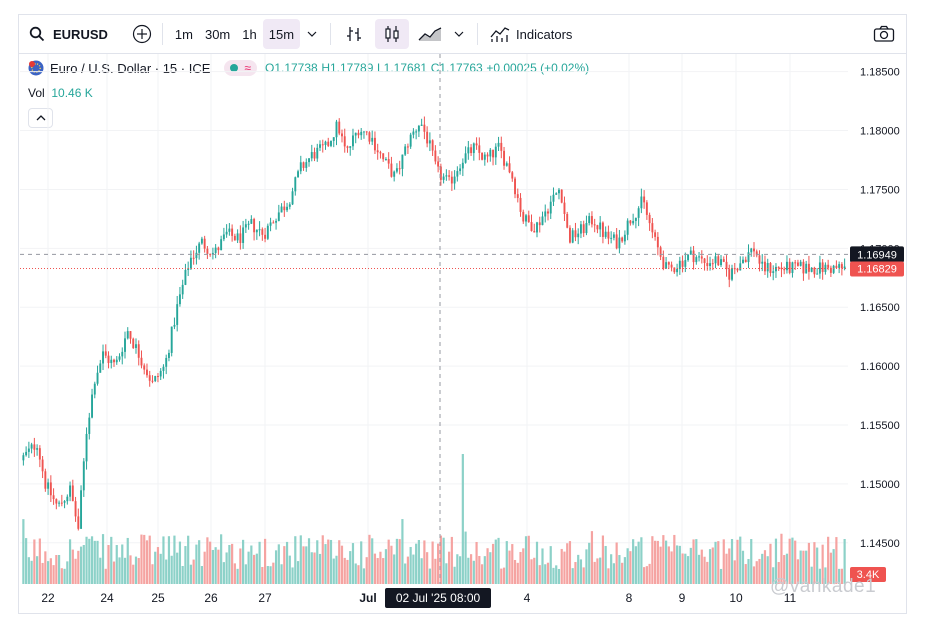  I want to click on chevron-up-icon, so click(40, 118).